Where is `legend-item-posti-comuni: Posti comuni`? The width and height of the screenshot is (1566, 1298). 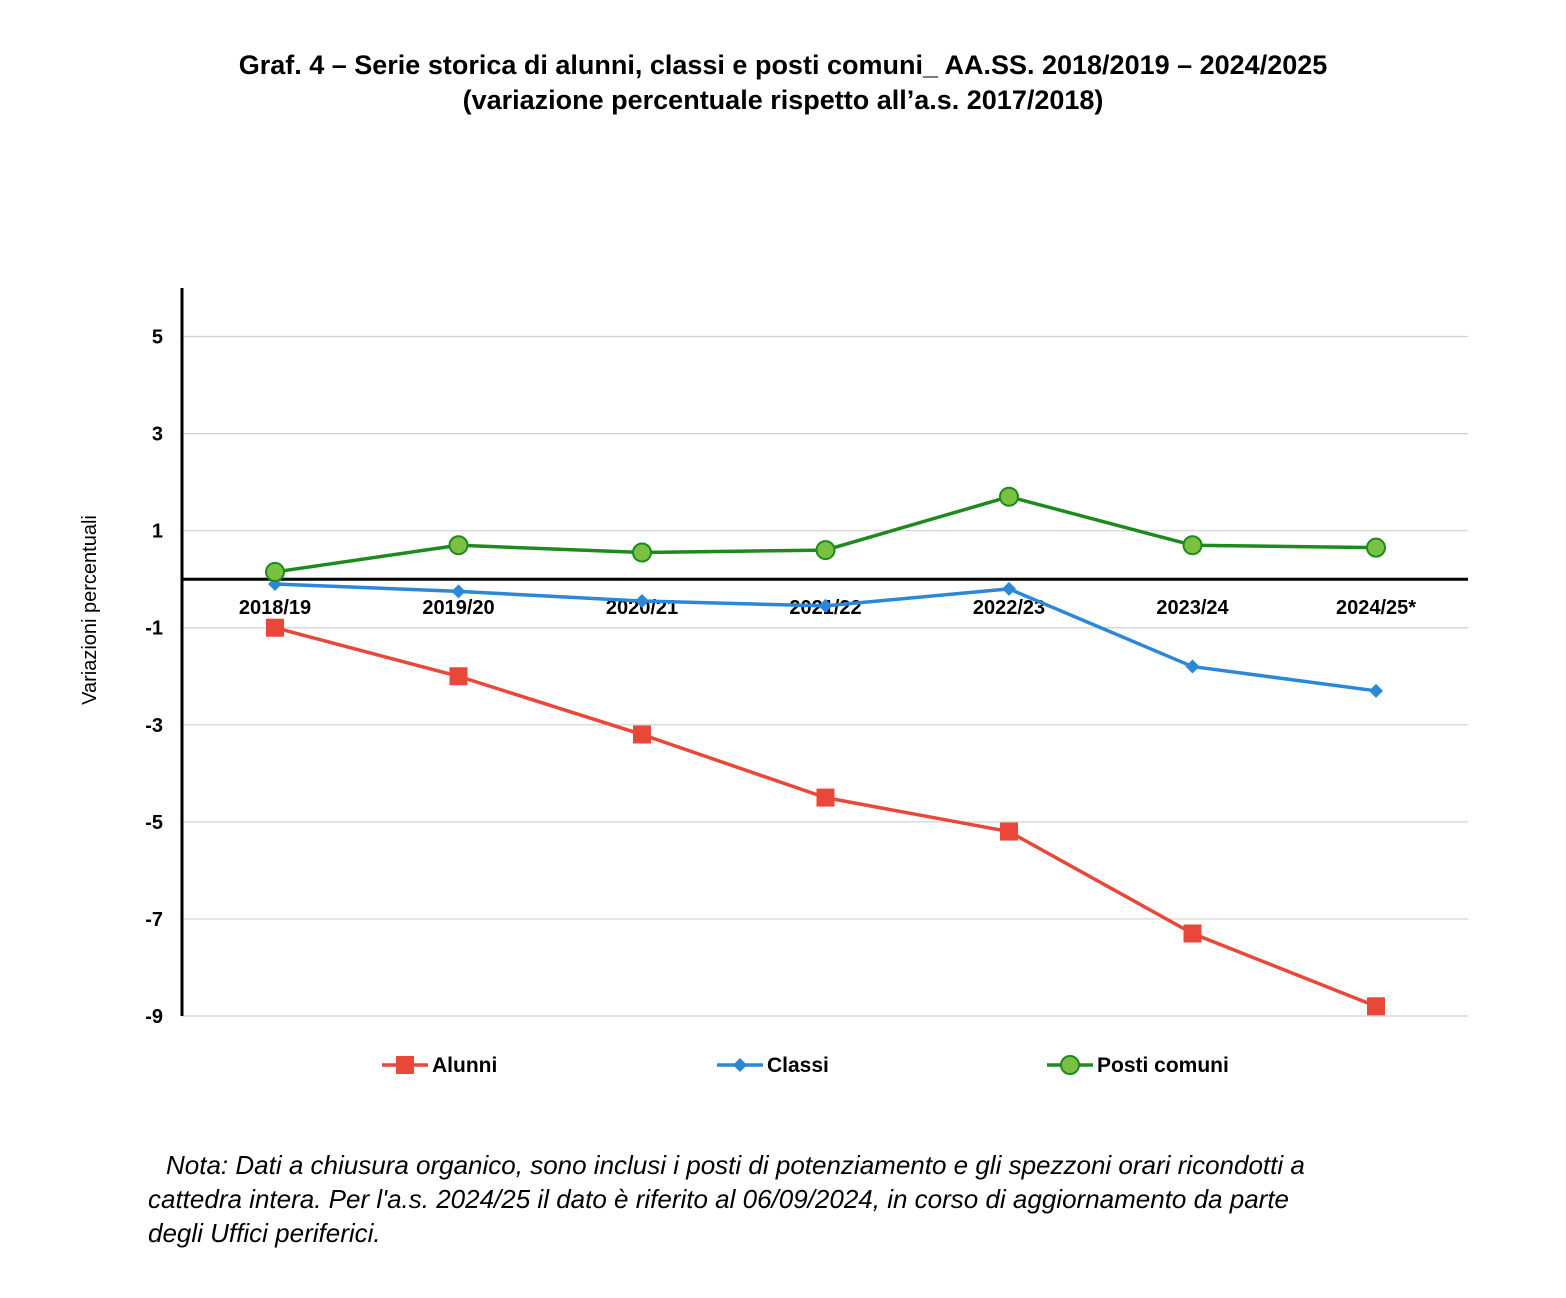 legend-item-posti-comuni: Posti comuni is located at coordinates (1138, 1065).